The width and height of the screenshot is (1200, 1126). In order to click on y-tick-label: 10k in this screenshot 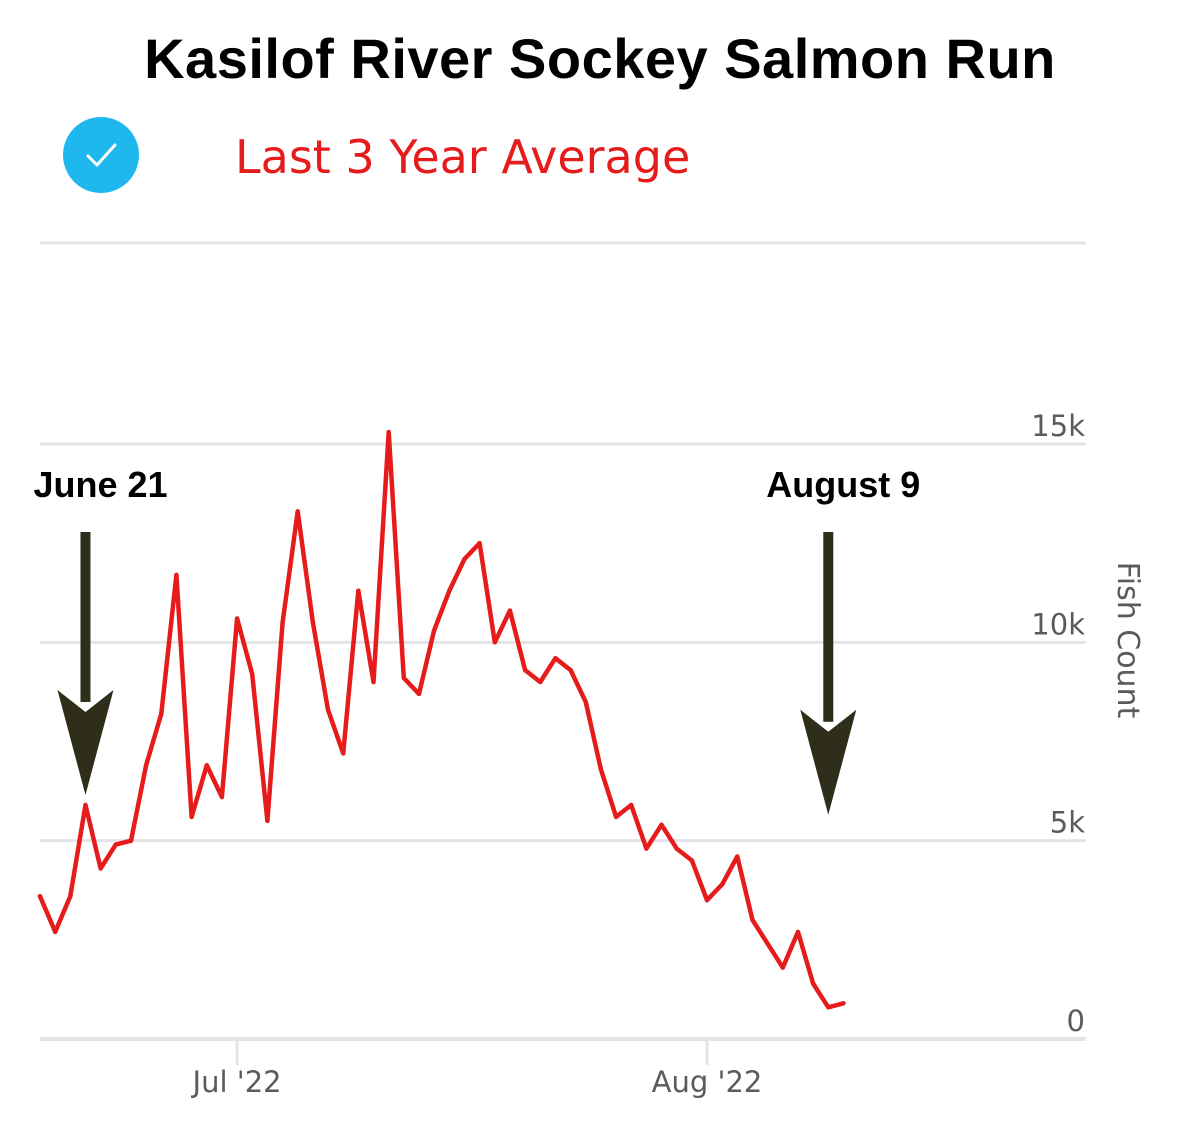, I will do `click(1058, 624)`.